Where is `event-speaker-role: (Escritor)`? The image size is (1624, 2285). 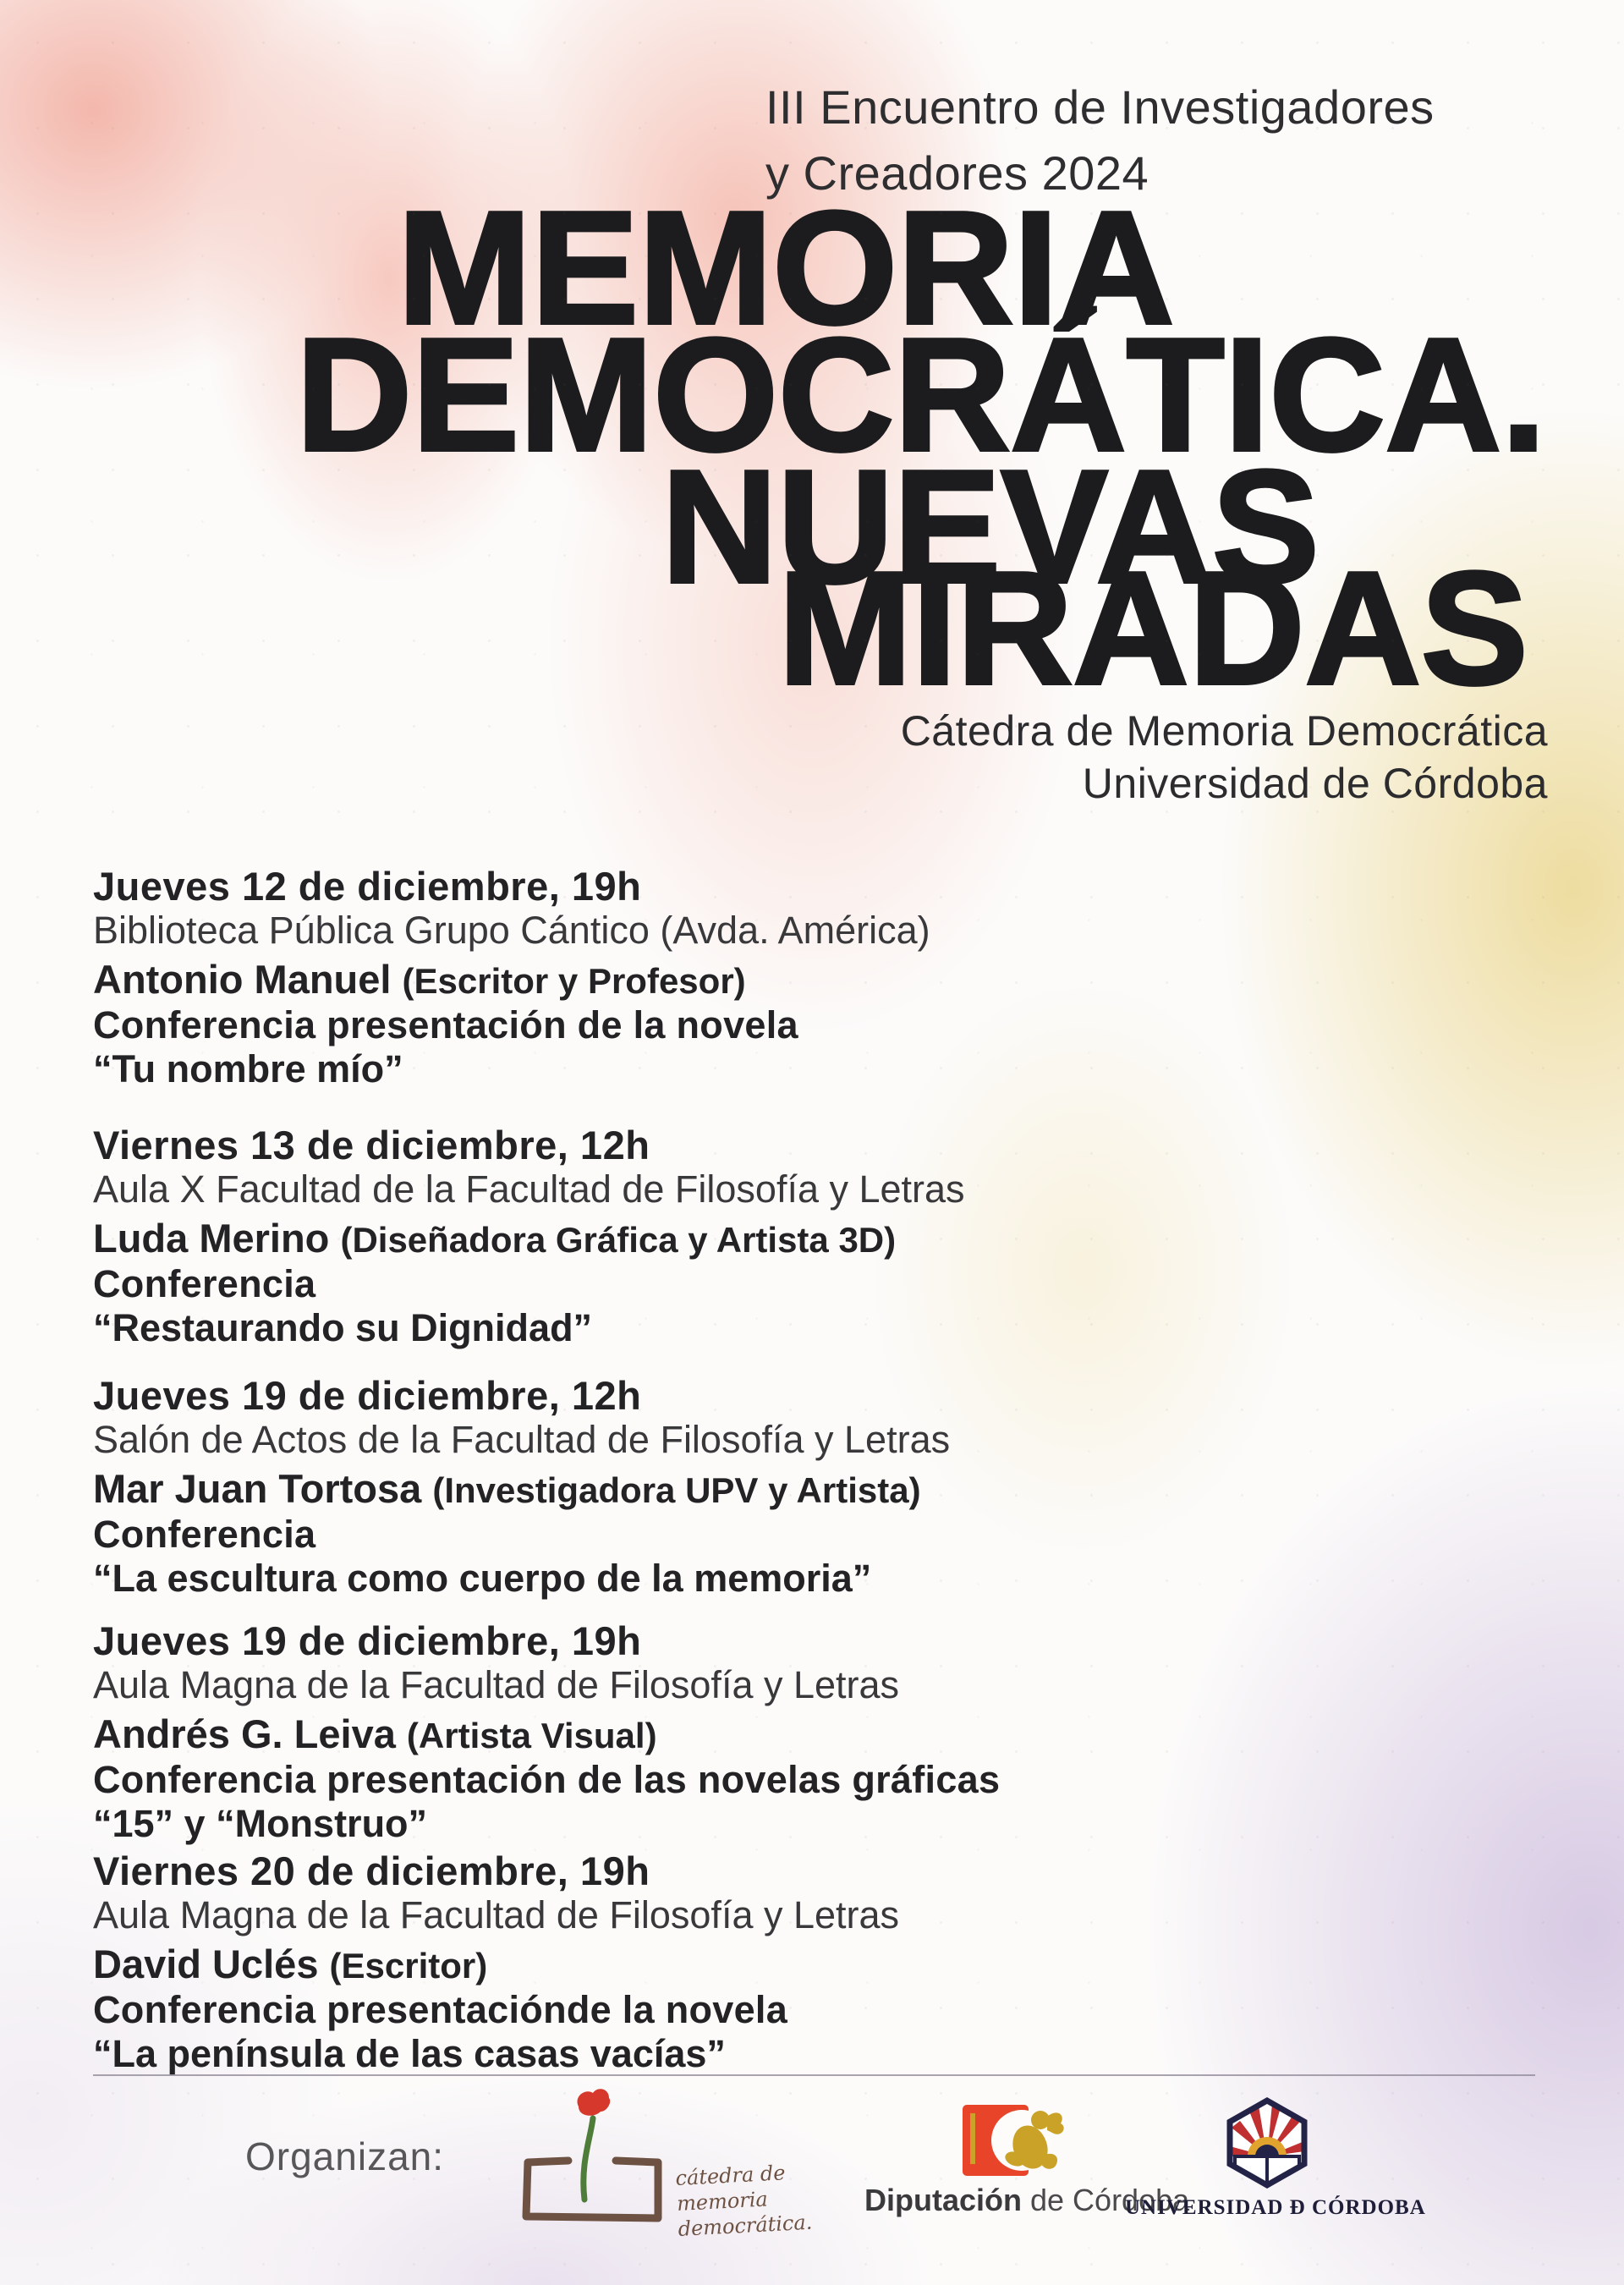
event-speaker-role: (Escritor) is located at coordinates (409, 1966).